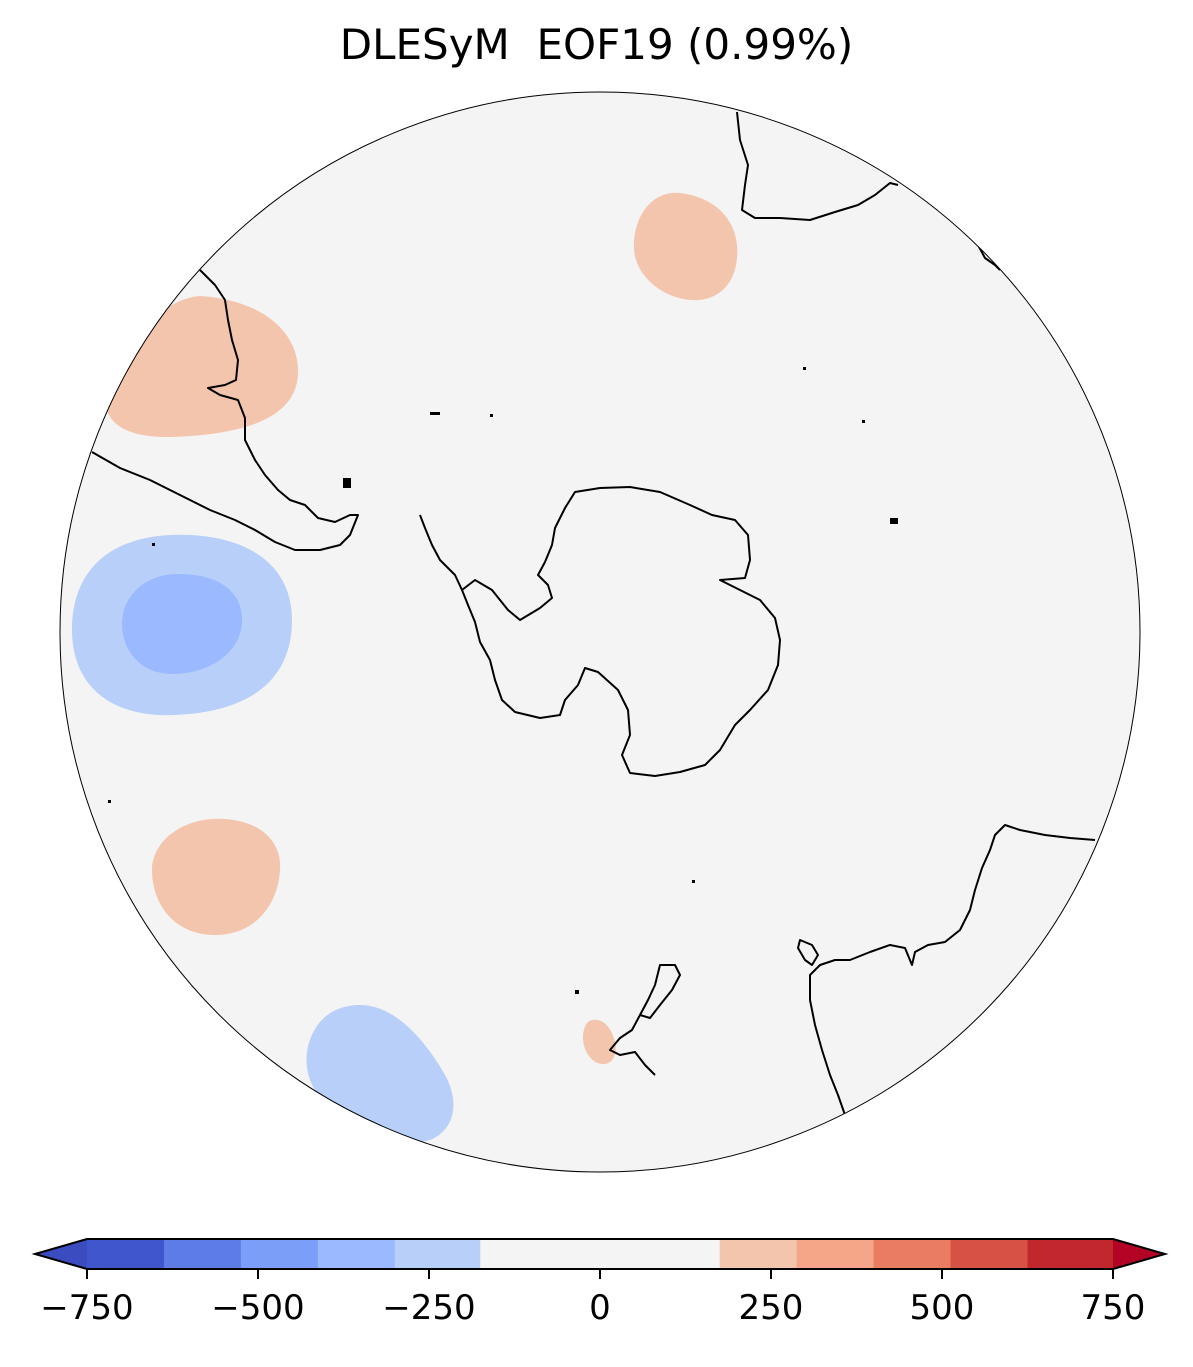  What do you see at coordinates (202, 367) in the screenshot?
I see `positive-anomaly-south-america` at bounding box center [202, 367].